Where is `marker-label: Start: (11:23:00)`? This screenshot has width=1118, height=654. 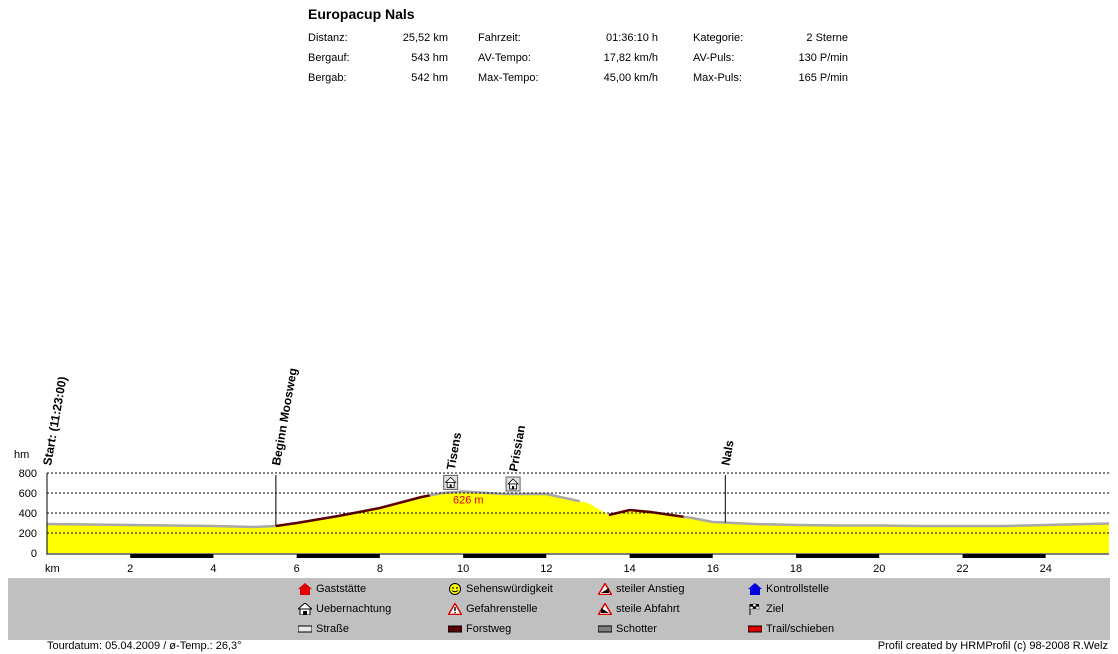
marker-label: Start: (11:23:00) is located at coordinates (54, 420).